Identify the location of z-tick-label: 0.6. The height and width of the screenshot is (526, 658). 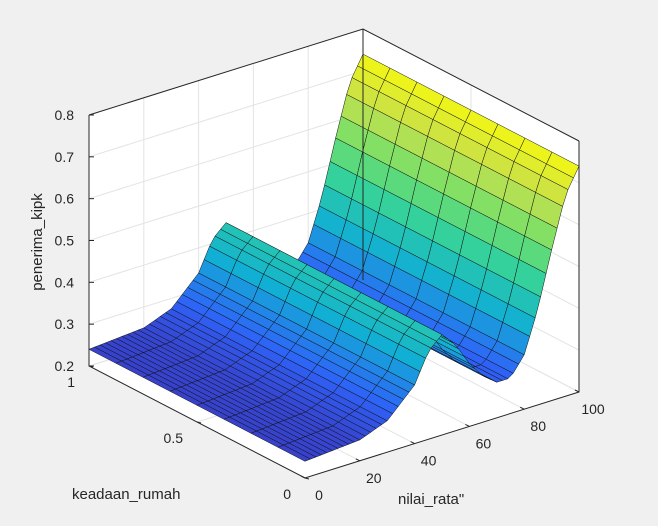
(65, 199).